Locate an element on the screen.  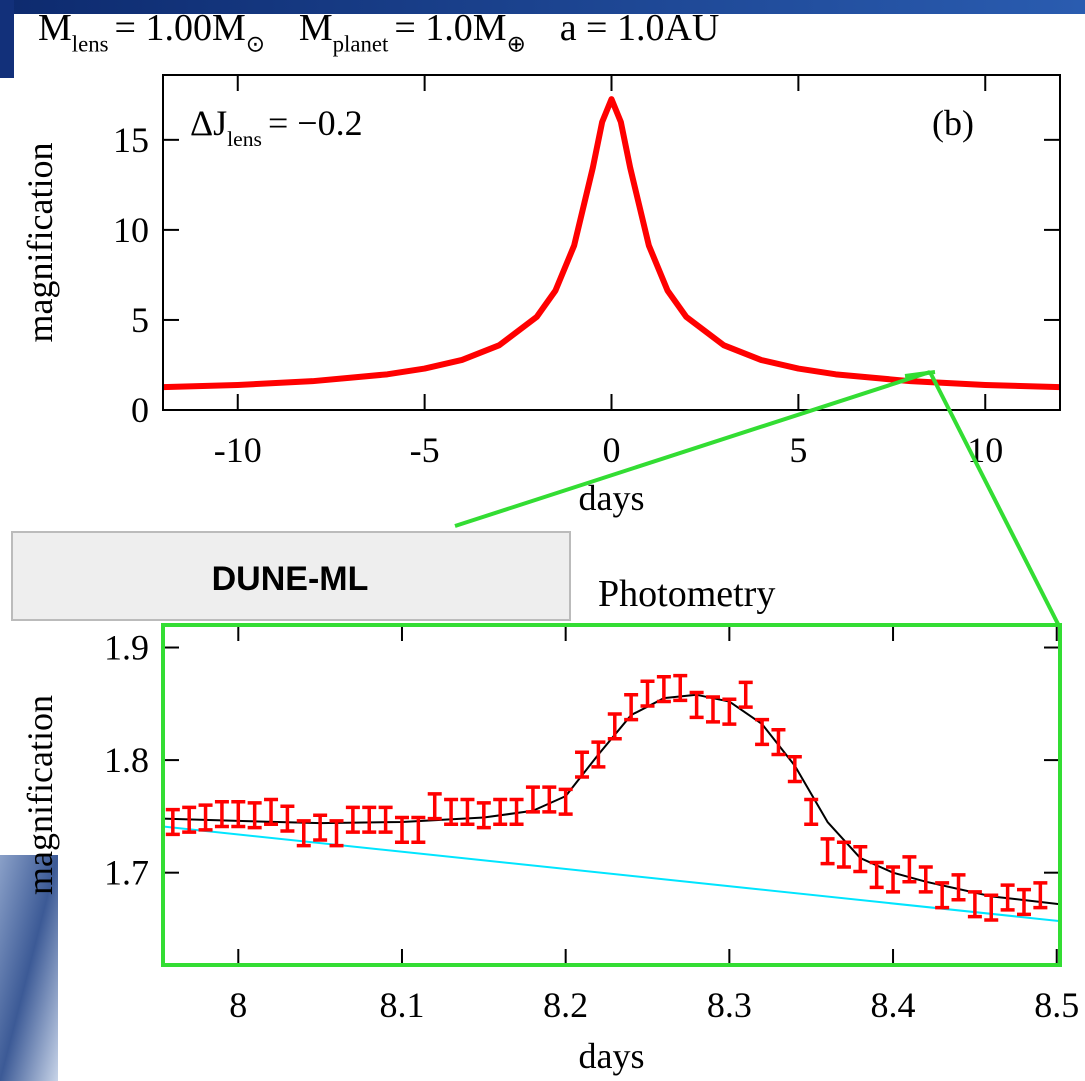
x-tick-label: -5 is located at coordinates (425, 450).